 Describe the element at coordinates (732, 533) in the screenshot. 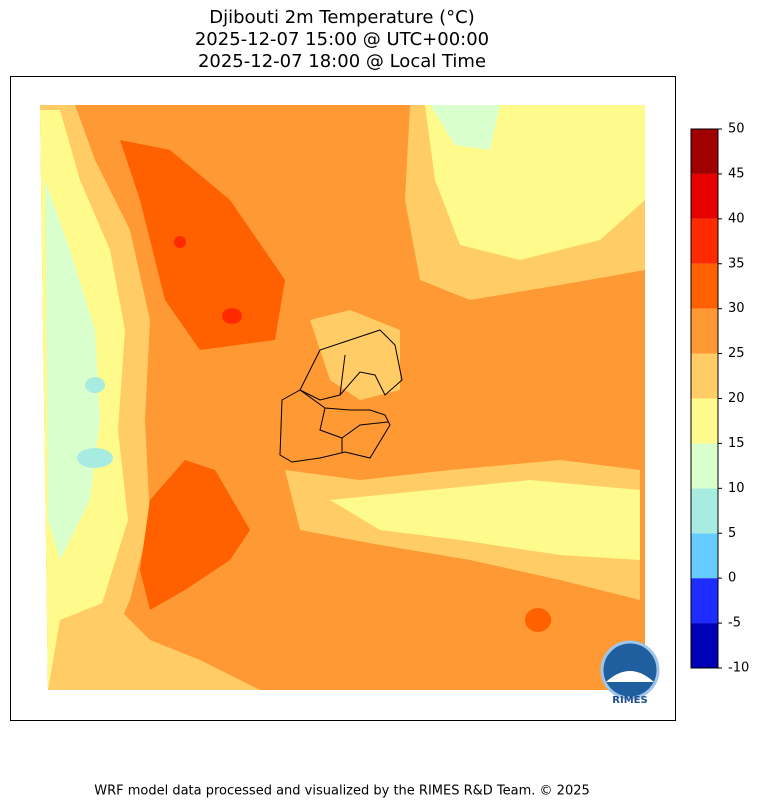

I see `colorbar-tick-label: 5` at that location.